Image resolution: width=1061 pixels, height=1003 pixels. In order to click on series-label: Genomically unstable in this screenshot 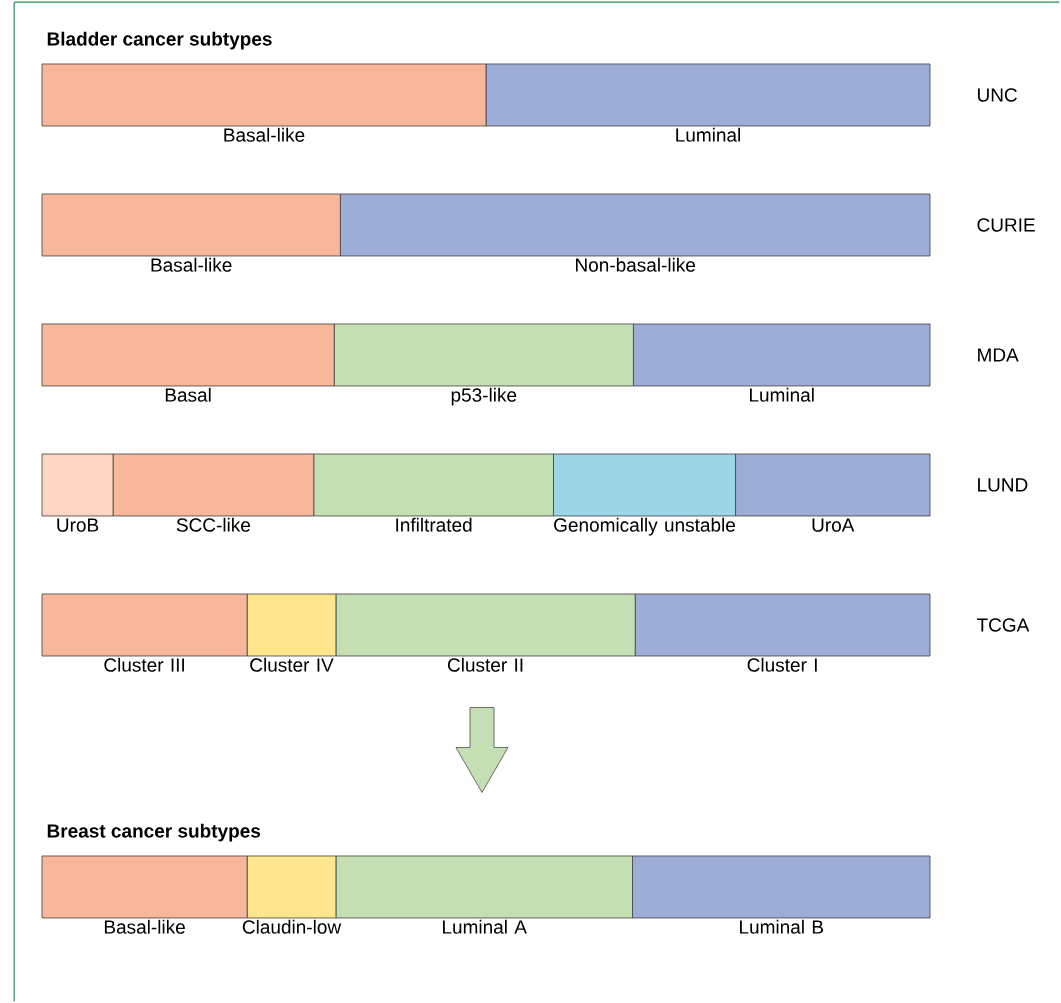, I will do `click(644, 526)`.